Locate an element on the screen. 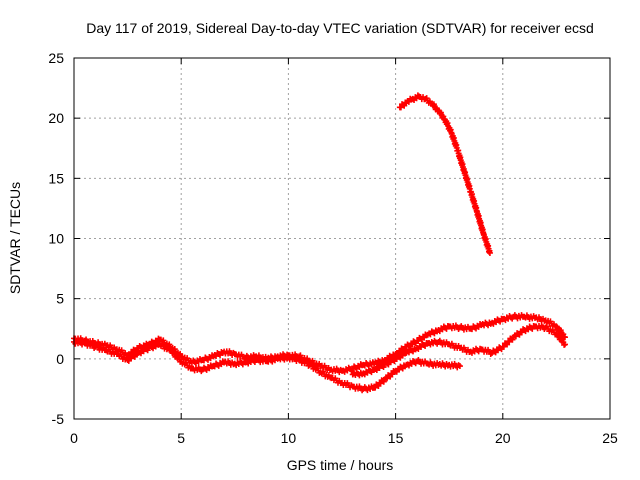  x-tick-label: 10 is located at coordinates (289, 438).